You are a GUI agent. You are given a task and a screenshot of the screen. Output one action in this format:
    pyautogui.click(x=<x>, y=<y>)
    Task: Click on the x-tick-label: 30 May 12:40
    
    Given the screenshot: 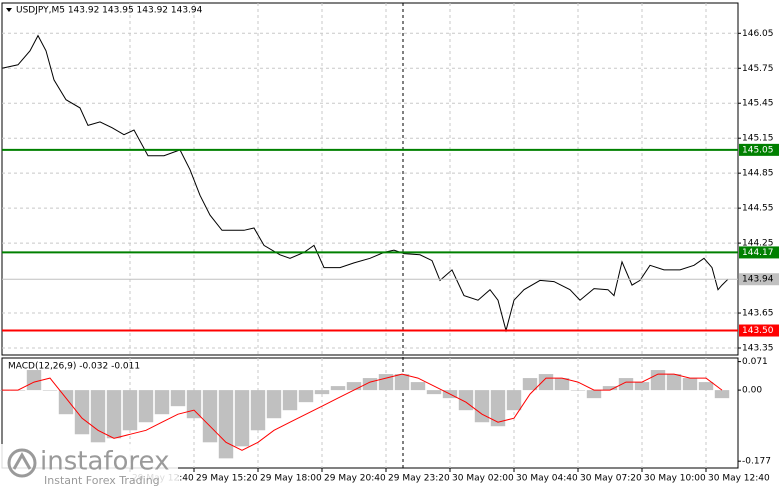 What is the action you would take?
    pyautogui.click(x=739, y=479)
    